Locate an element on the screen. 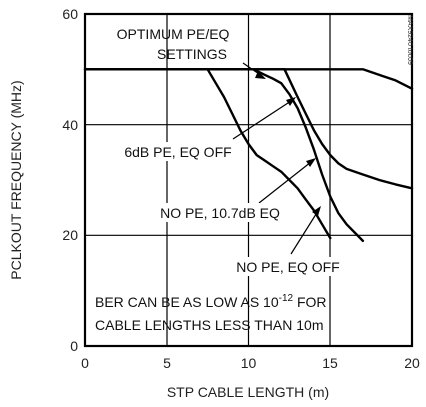 This screenshot has height=407, width=426. arrowhead-optimum is located at coordinates (260, 75).